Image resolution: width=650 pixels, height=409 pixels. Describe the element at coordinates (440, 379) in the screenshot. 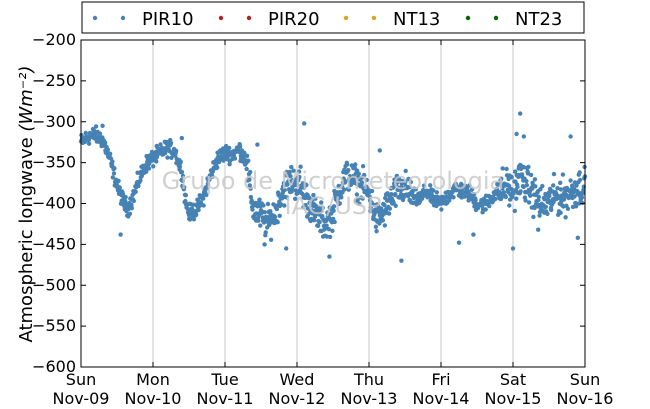

I see `x-tick-label-day: Fri` at that location.